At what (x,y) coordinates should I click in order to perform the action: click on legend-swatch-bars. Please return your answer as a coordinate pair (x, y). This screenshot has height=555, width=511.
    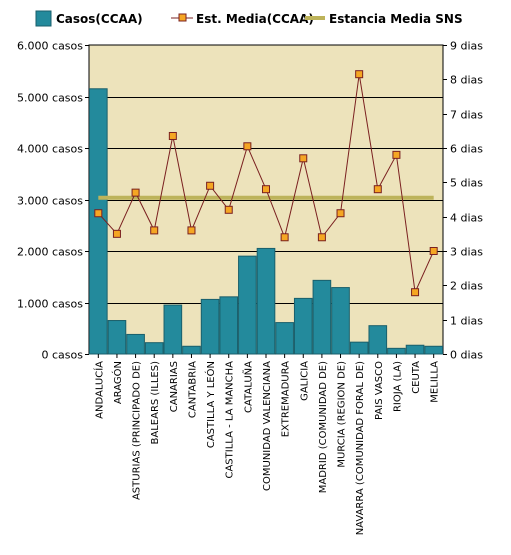
    Looking at the image, I should click on (43, 18).